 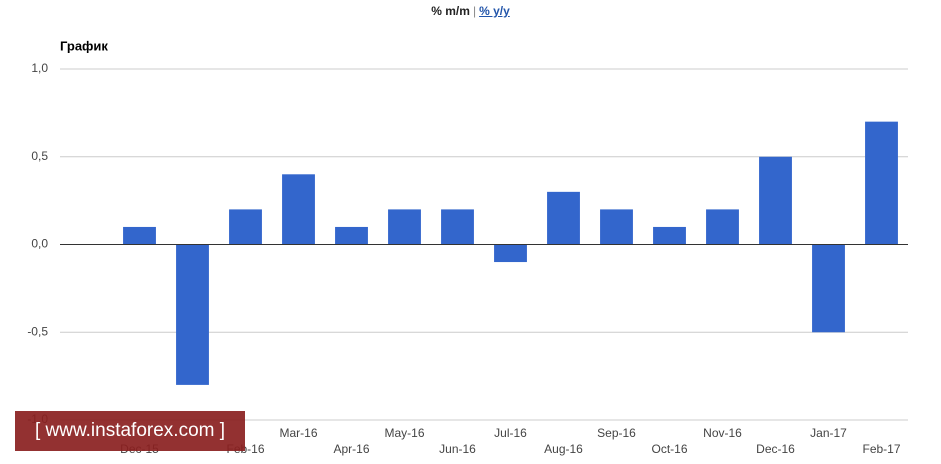 What do you see at coordinates (669, 449) in the screenshot?
I see `x-tick-label: Oct-16` at bounding box center [669, 449].